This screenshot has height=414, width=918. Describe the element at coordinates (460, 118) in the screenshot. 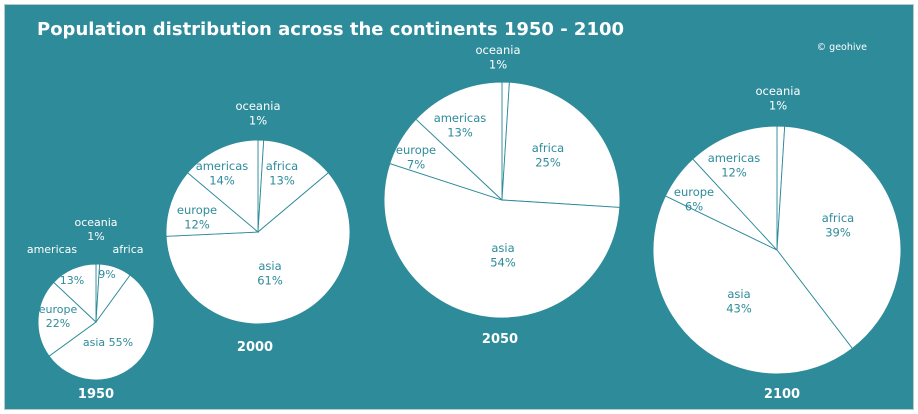

I see `slice-name-2050-americas: americas` at that location.